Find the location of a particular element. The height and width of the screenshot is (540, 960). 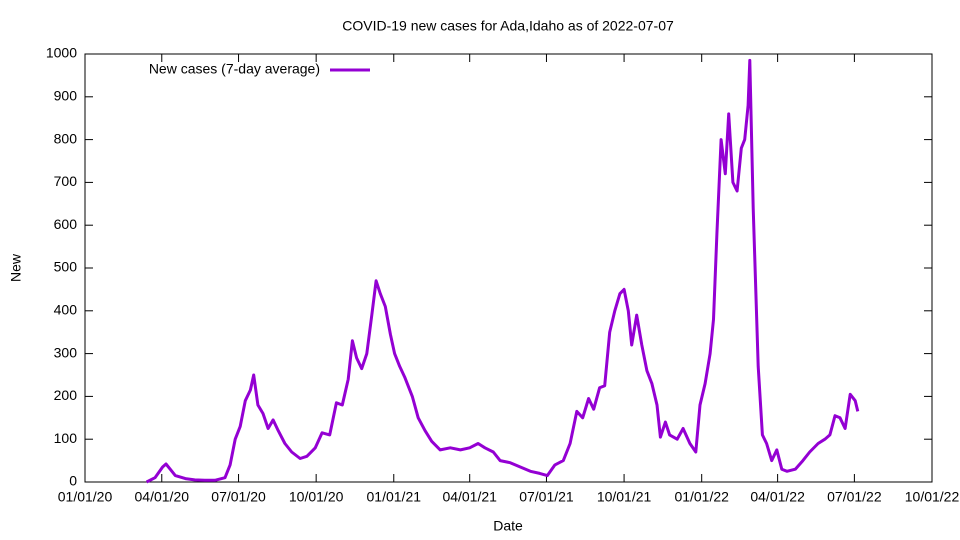

x-tick-label: 04/01/21 is located at coordinates (469, 497).